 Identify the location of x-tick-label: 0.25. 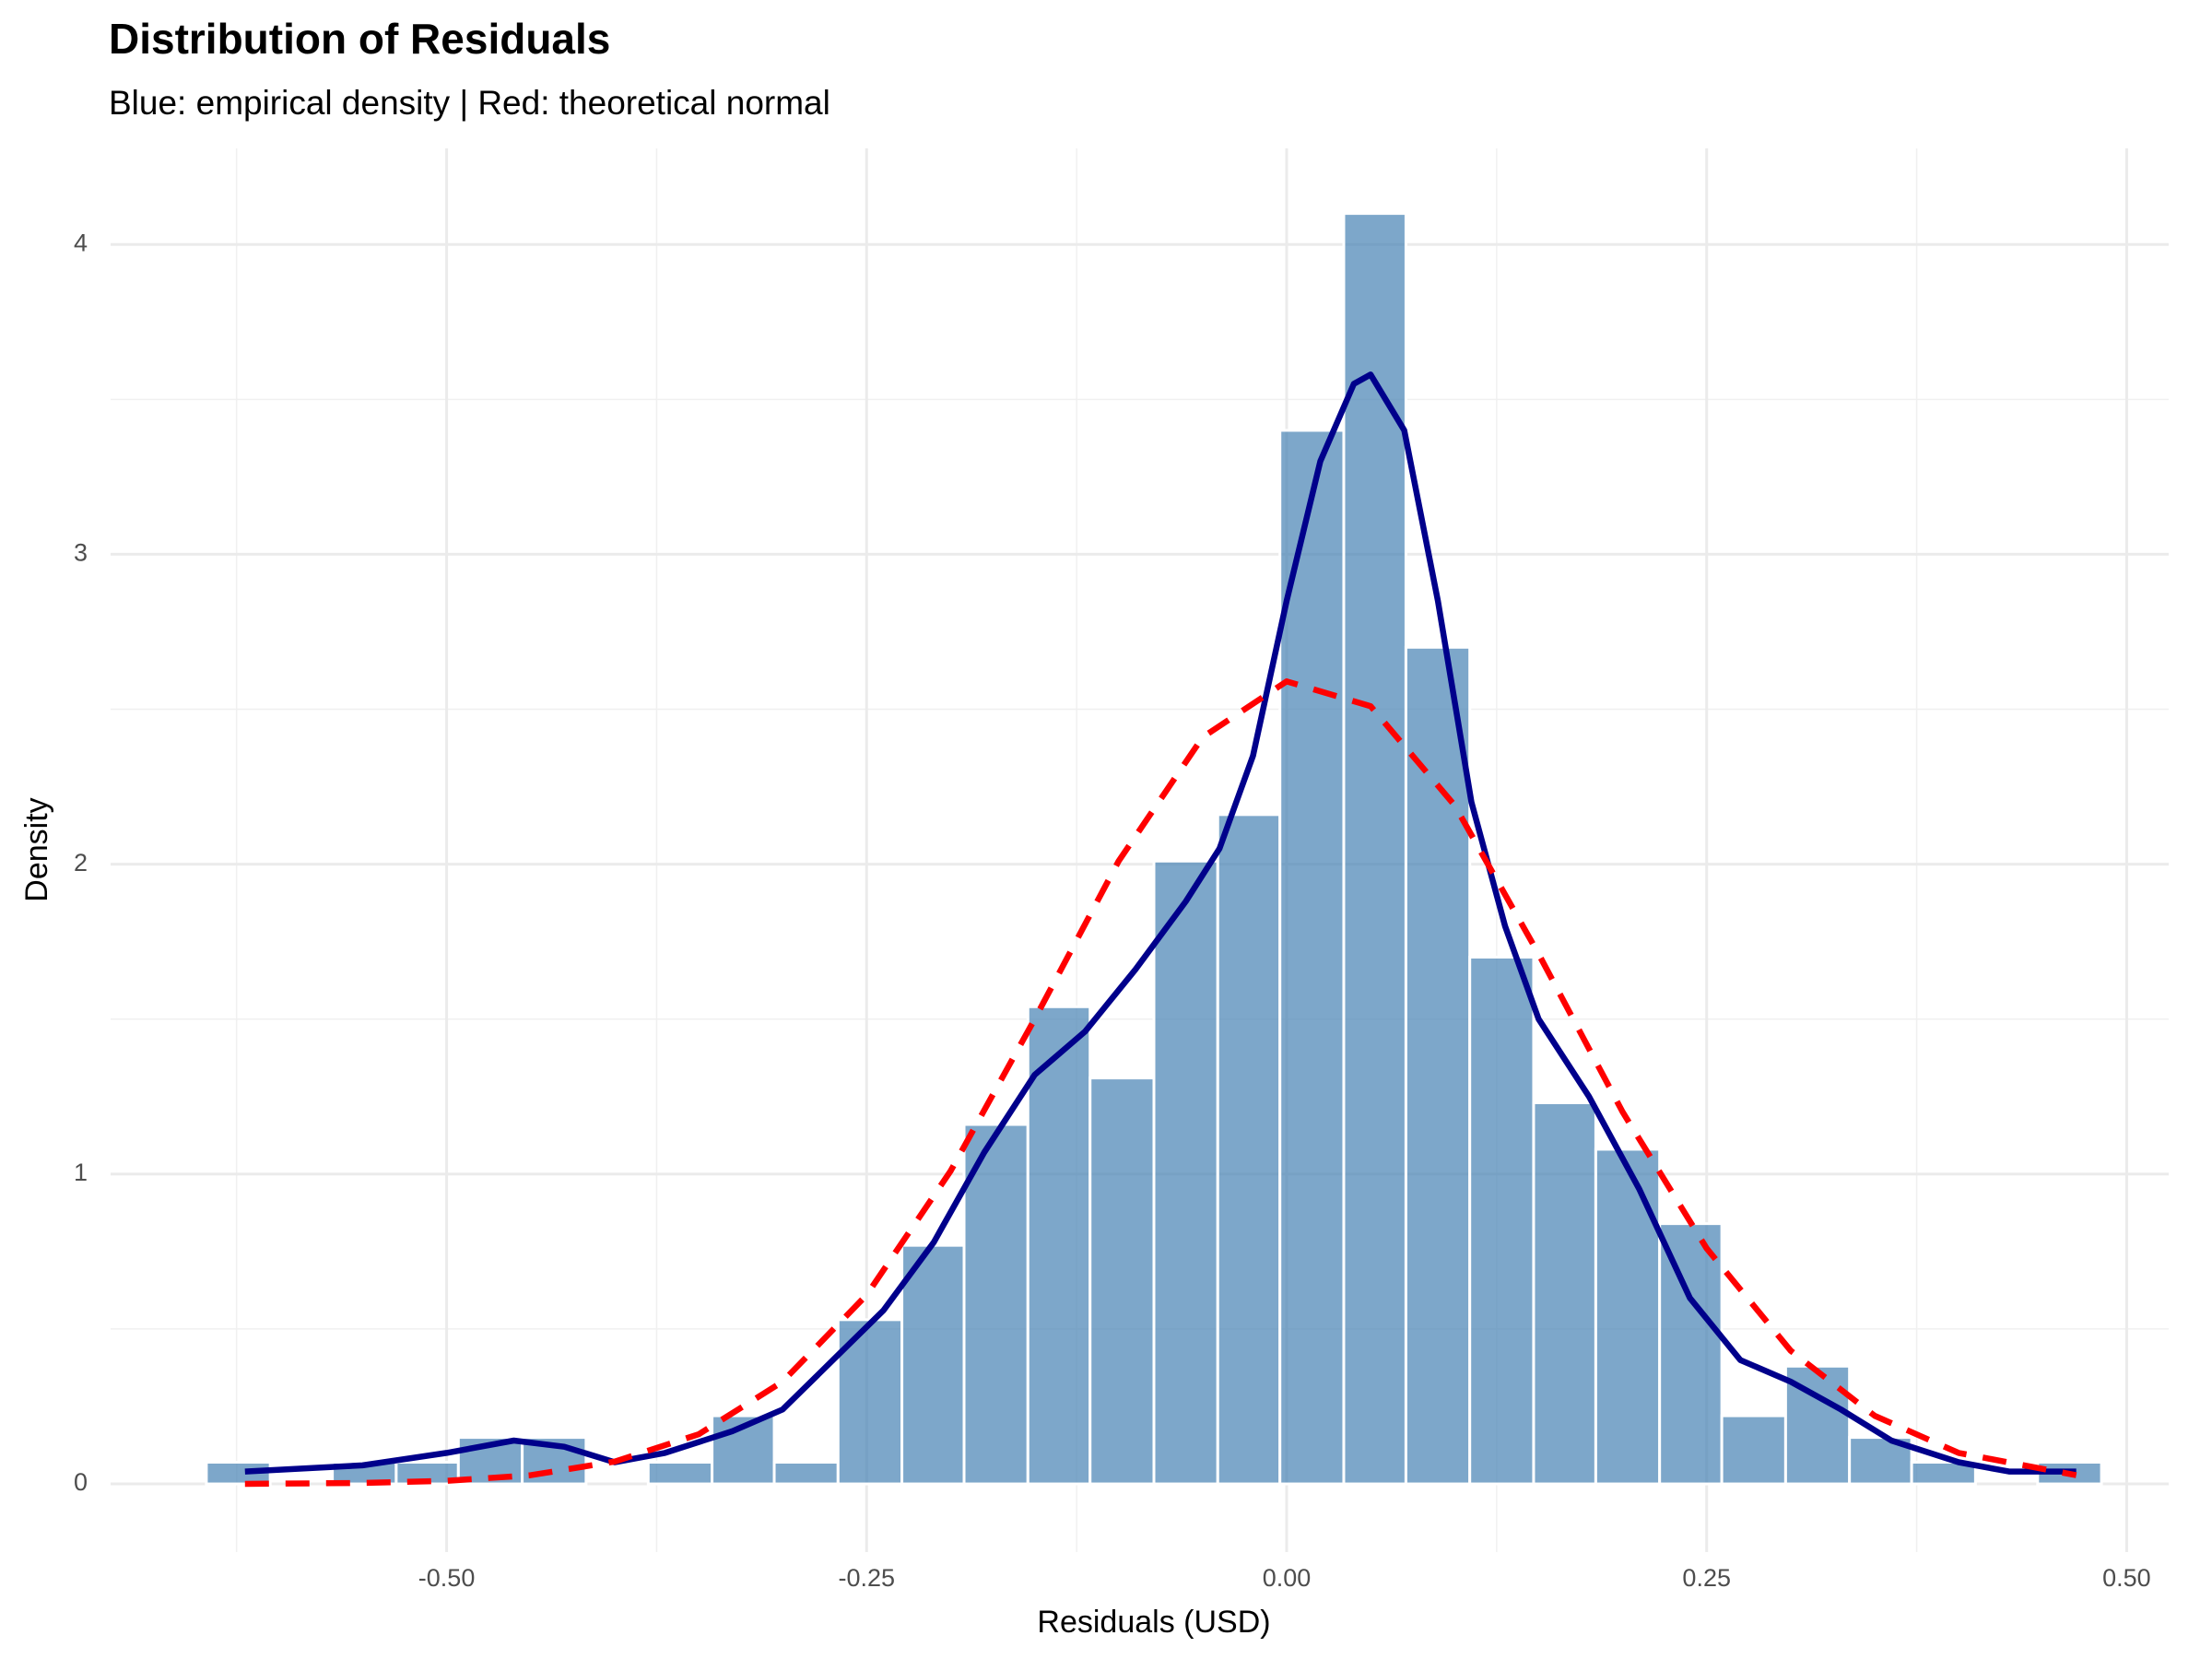
(1706, 1578).